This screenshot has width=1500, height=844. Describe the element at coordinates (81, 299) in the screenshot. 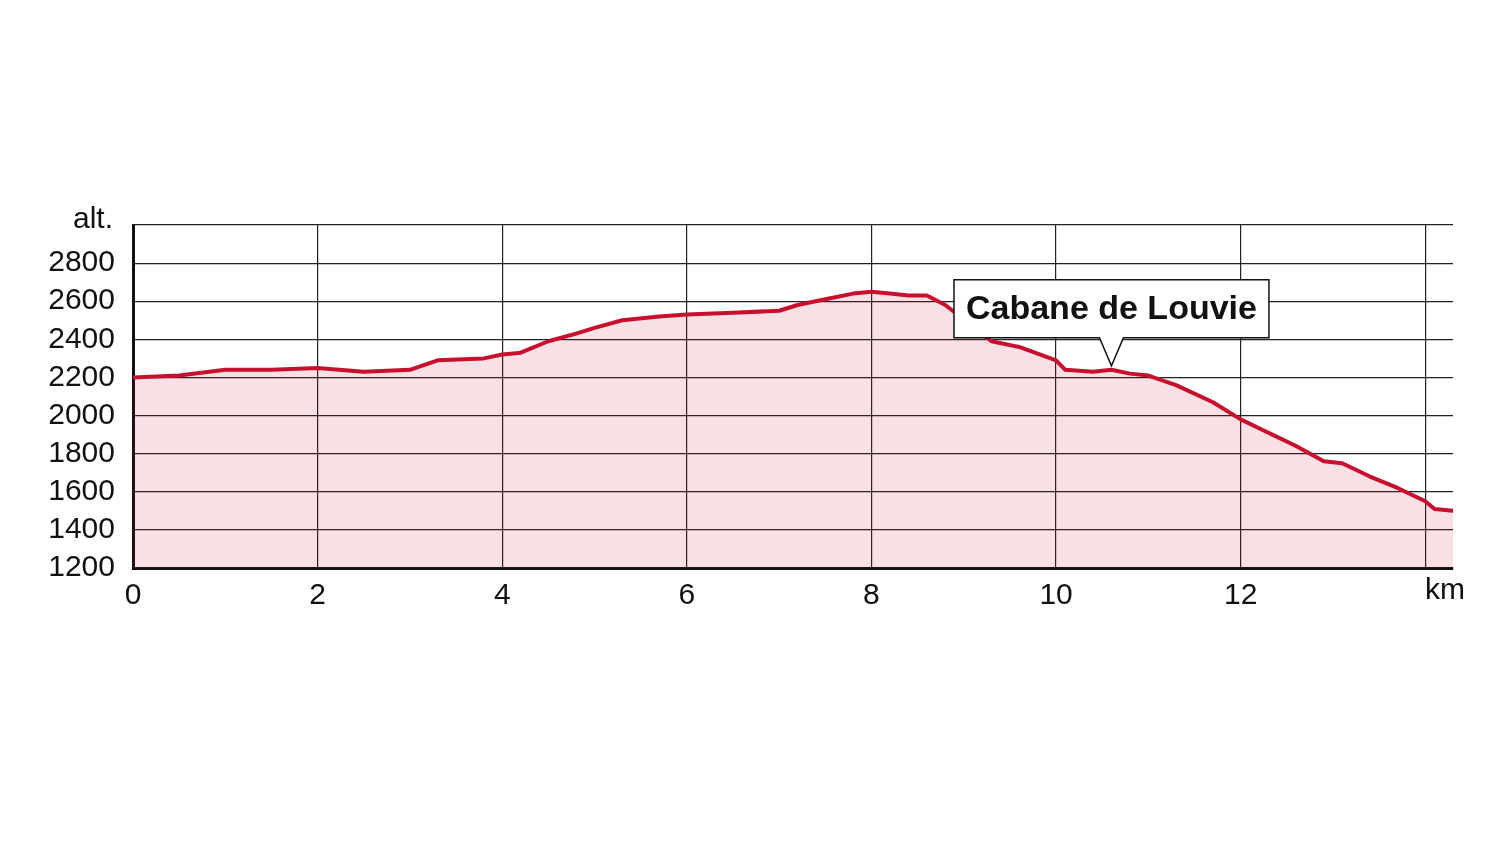

I see `y-tick-label: 2600` at that location.